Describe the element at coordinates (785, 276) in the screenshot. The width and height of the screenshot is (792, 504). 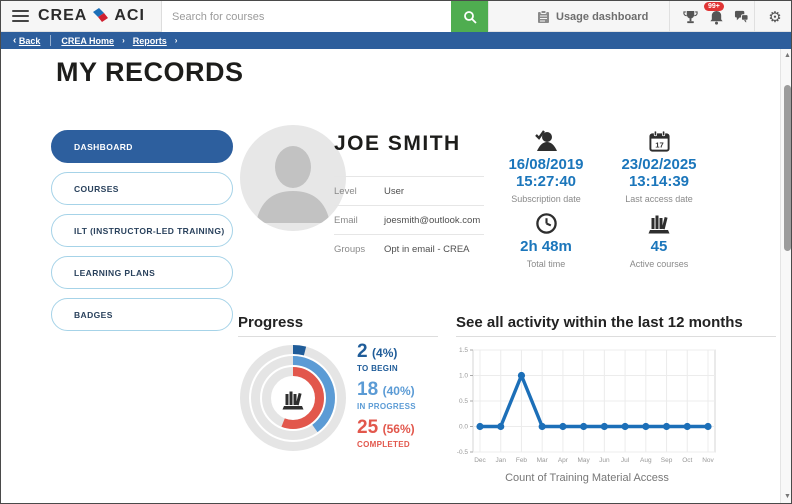
I see `vertical-scrollbar: ▲ ▼` at that location.